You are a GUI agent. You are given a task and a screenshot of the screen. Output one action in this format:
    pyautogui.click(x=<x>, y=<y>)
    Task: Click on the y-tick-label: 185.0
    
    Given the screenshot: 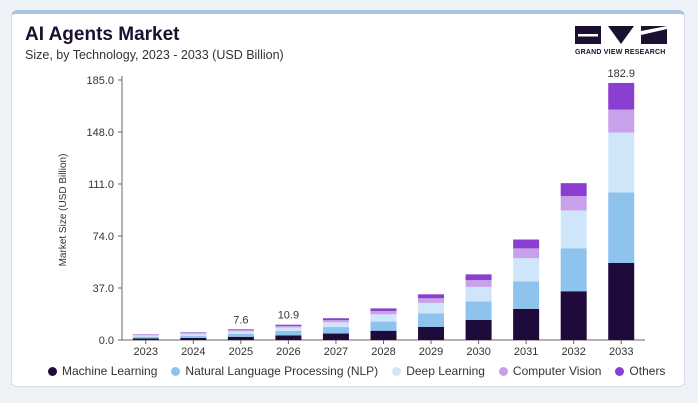 What is the action you would take?
    pyautogui.click(x=100, y=81)
    